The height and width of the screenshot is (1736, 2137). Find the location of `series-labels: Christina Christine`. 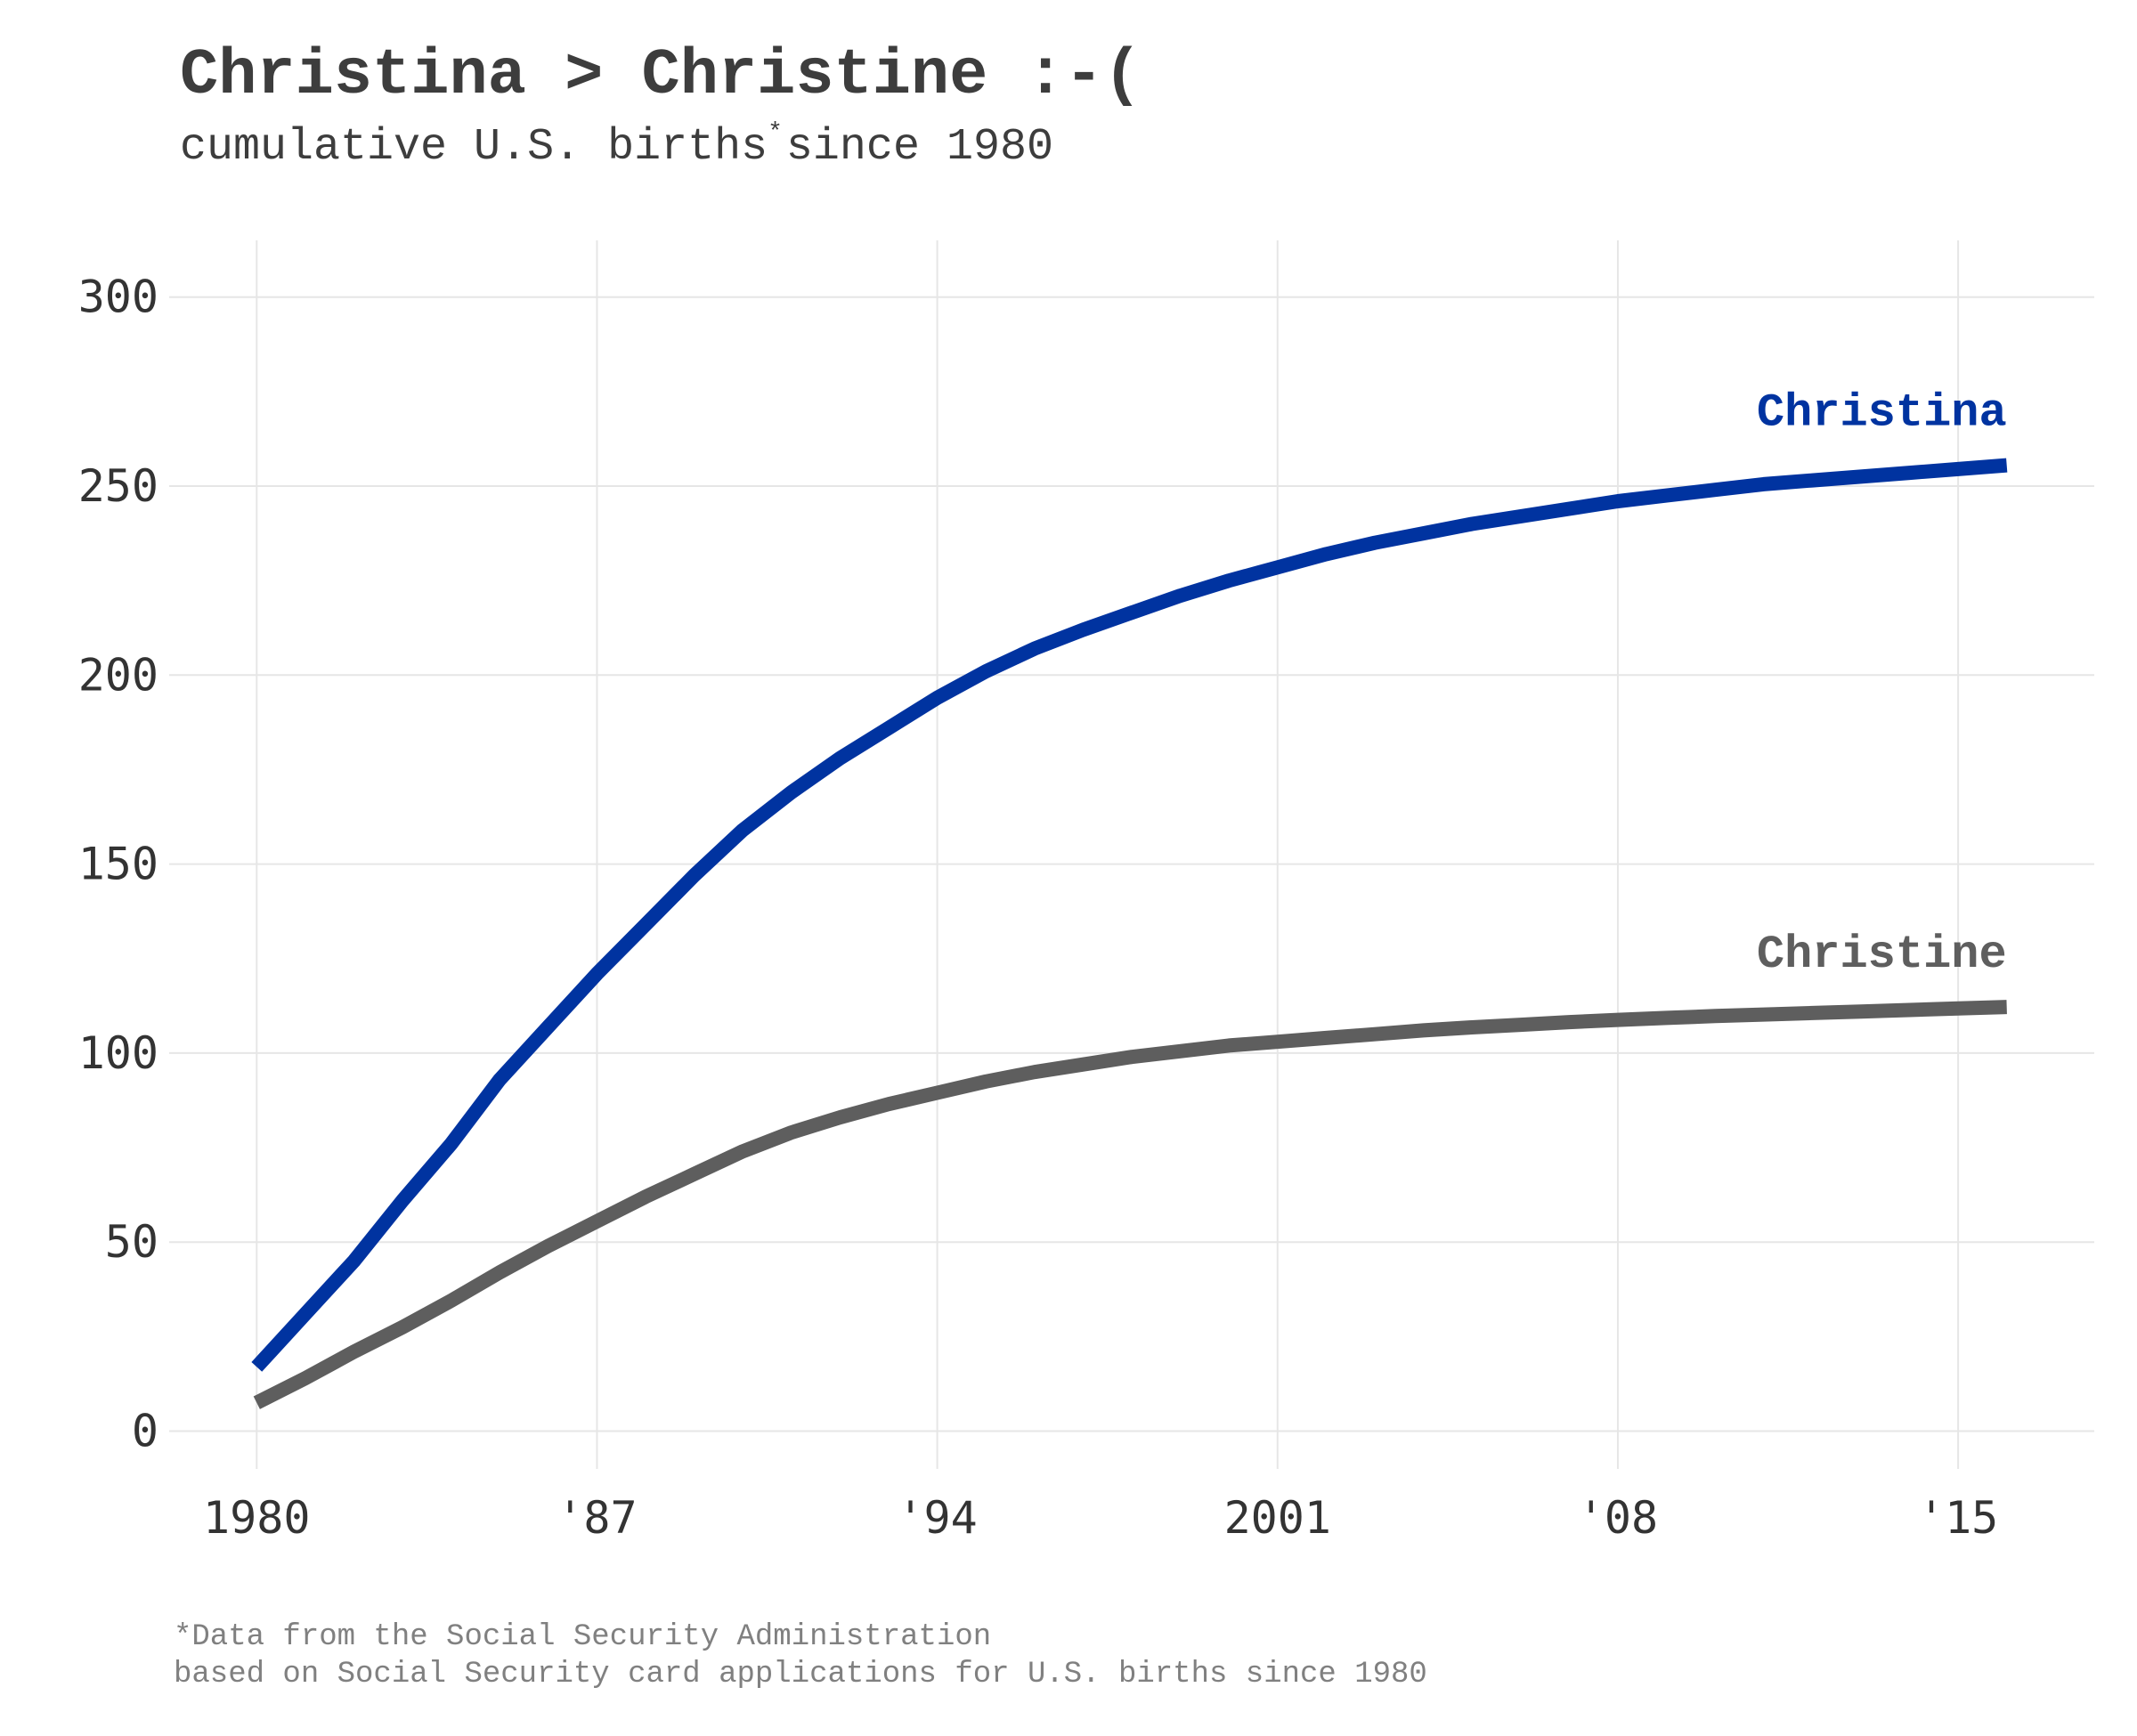

series-labels: Christina Christine is located at coordinates (1882, 684).